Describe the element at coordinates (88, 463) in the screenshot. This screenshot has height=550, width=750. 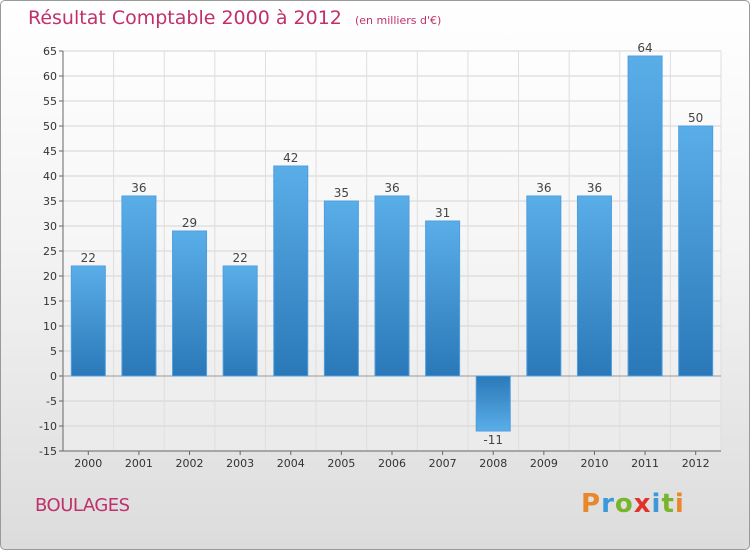
I see `x-tick-label: 2000` at that location.